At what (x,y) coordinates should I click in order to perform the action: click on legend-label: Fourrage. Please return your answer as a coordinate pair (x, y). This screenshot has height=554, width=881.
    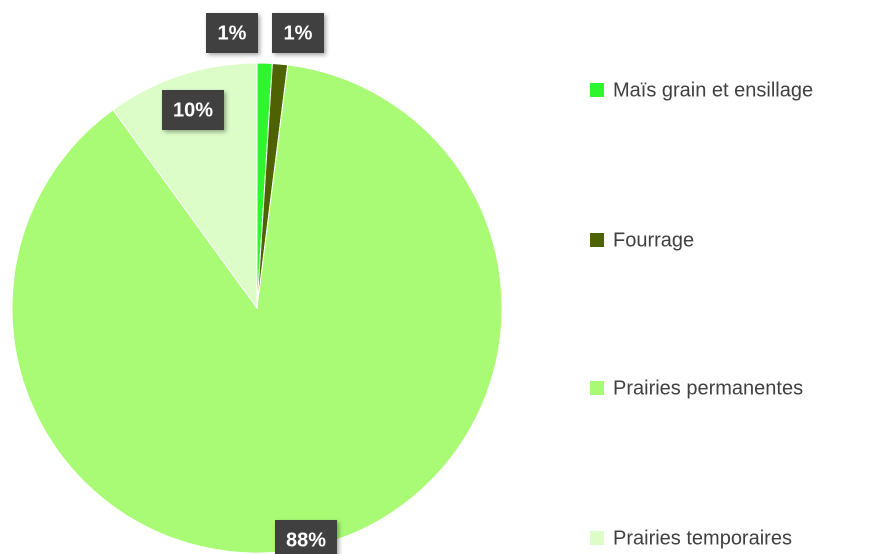
    Looking at the image, I should click on (653, 240).